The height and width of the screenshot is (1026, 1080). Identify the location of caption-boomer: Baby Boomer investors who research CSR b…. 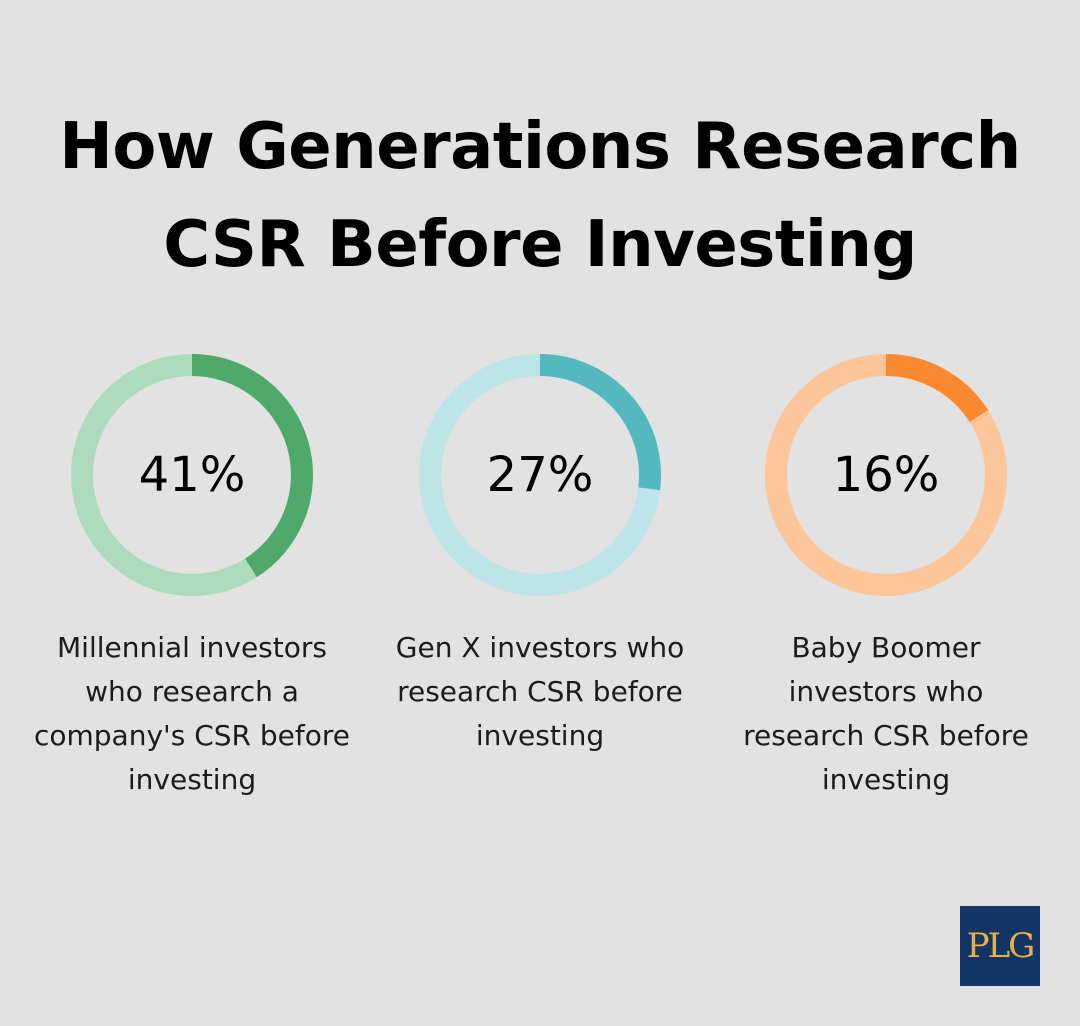
(886, 713).